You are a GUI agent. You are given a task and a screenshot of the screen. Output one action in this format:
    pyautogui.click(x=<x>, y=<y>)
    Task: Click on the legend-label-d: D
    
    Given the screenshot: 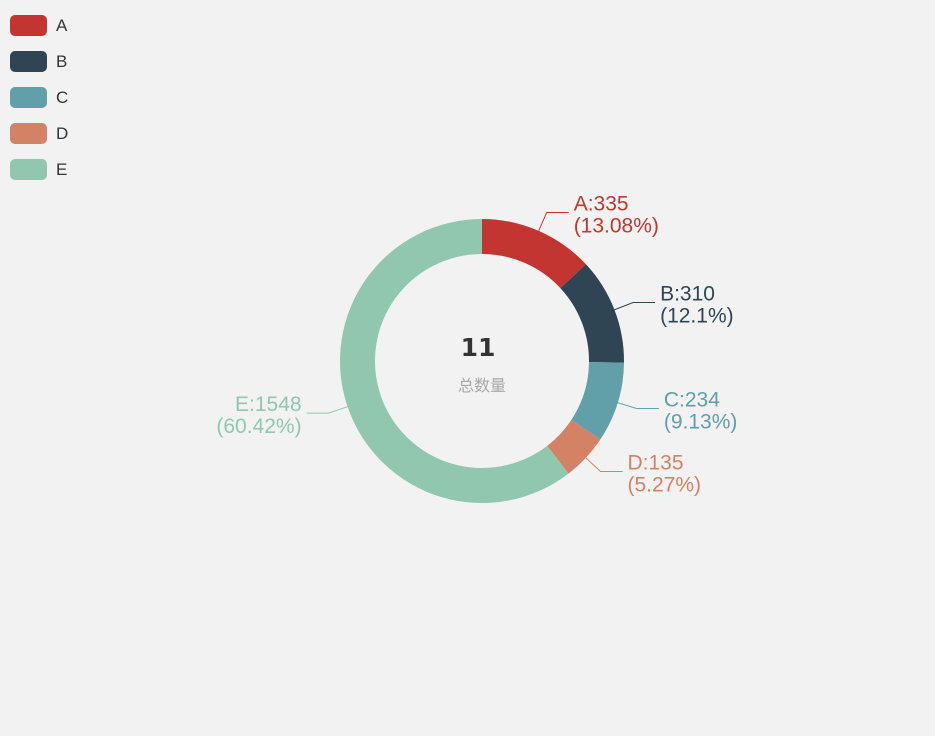 What is the action you would take?
    pyautogui.click(x=62, y=133)
    